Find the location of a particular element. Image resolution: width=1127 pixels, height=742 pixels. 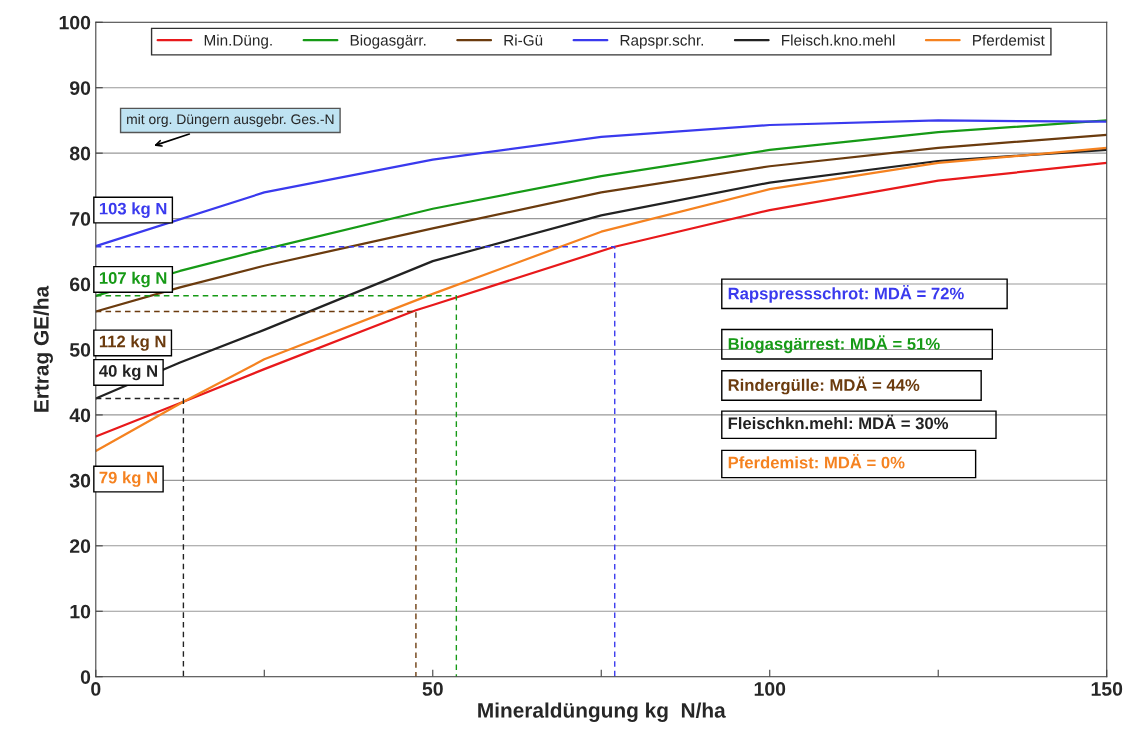

legend-label: Min.Düng. is located at coordinates (238, 41).